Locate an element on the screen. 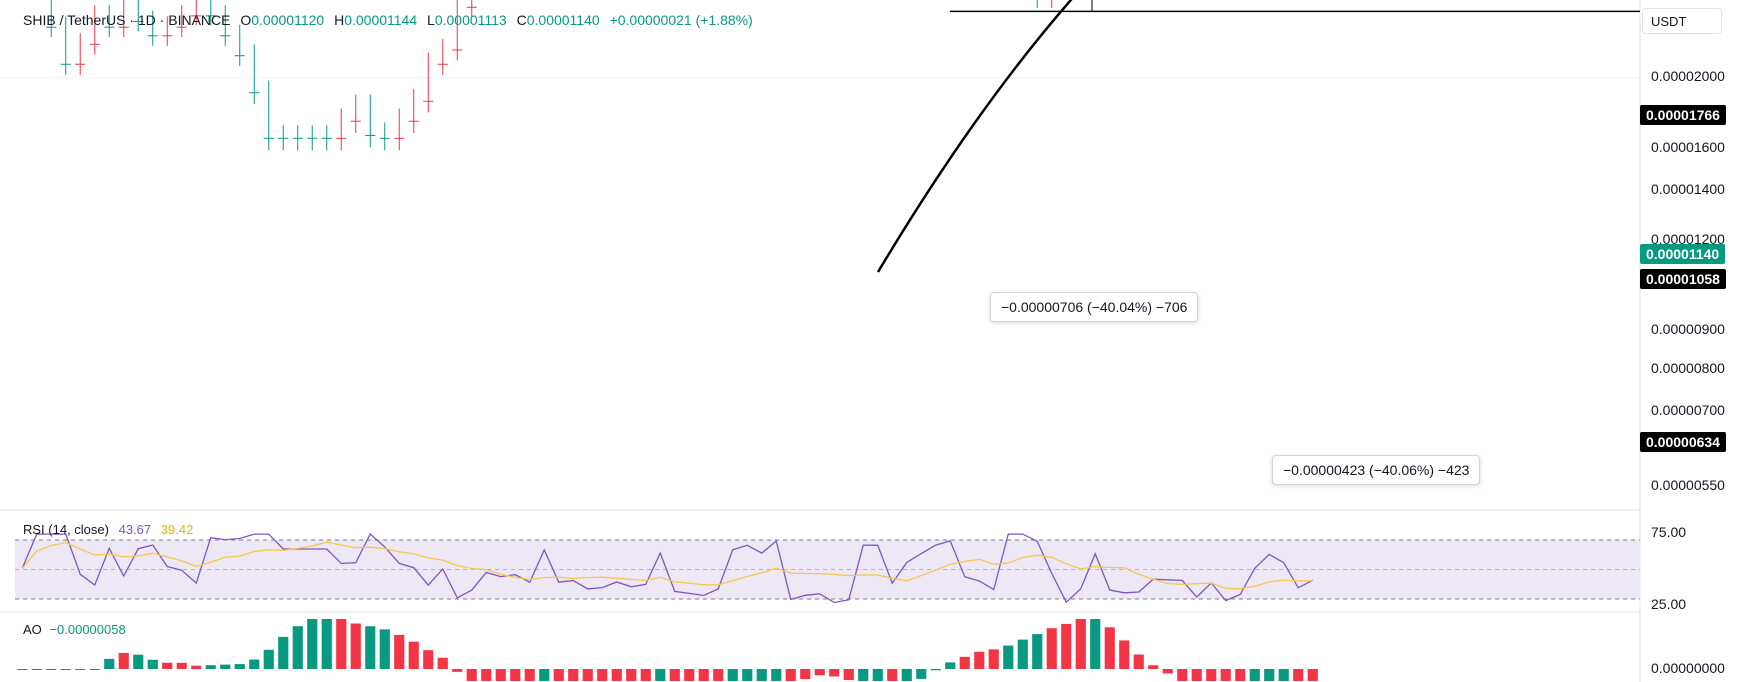 This screenshot has height=682, width=1740. current-price-tag: 0.00001140 is located at coordinates (1683, 254).